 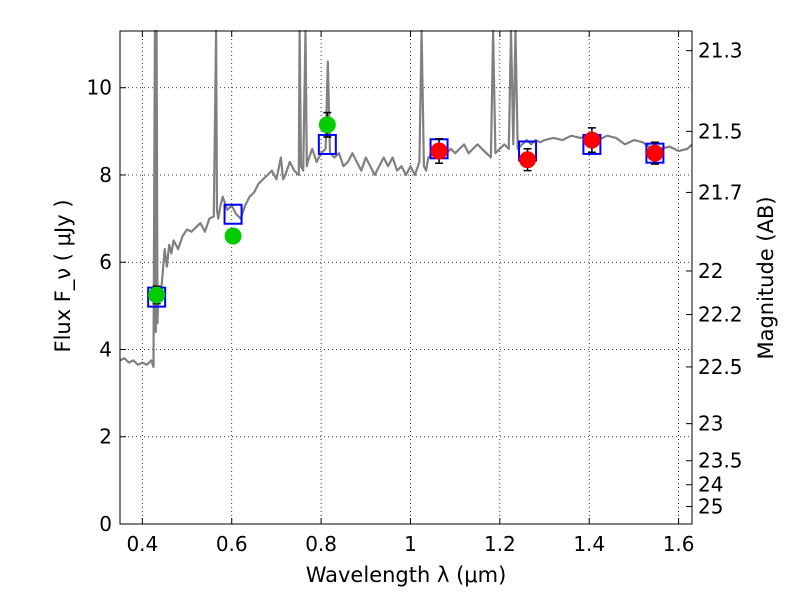 What do you see at coordinates (406, 575) in the screenshot?
I see `x-axis-title: Wavelength λ (μm)` at bounding box center [406, 575].